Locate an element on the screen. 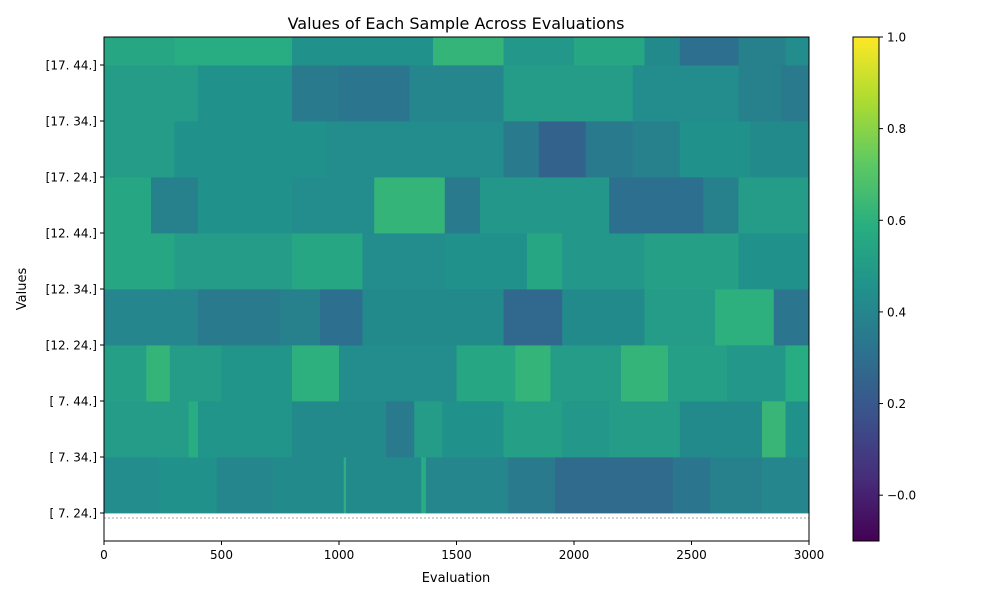 The height and width of the screenshot is (600, 1000). x-tick-label: 2500 is located at coordinates (691, 555).